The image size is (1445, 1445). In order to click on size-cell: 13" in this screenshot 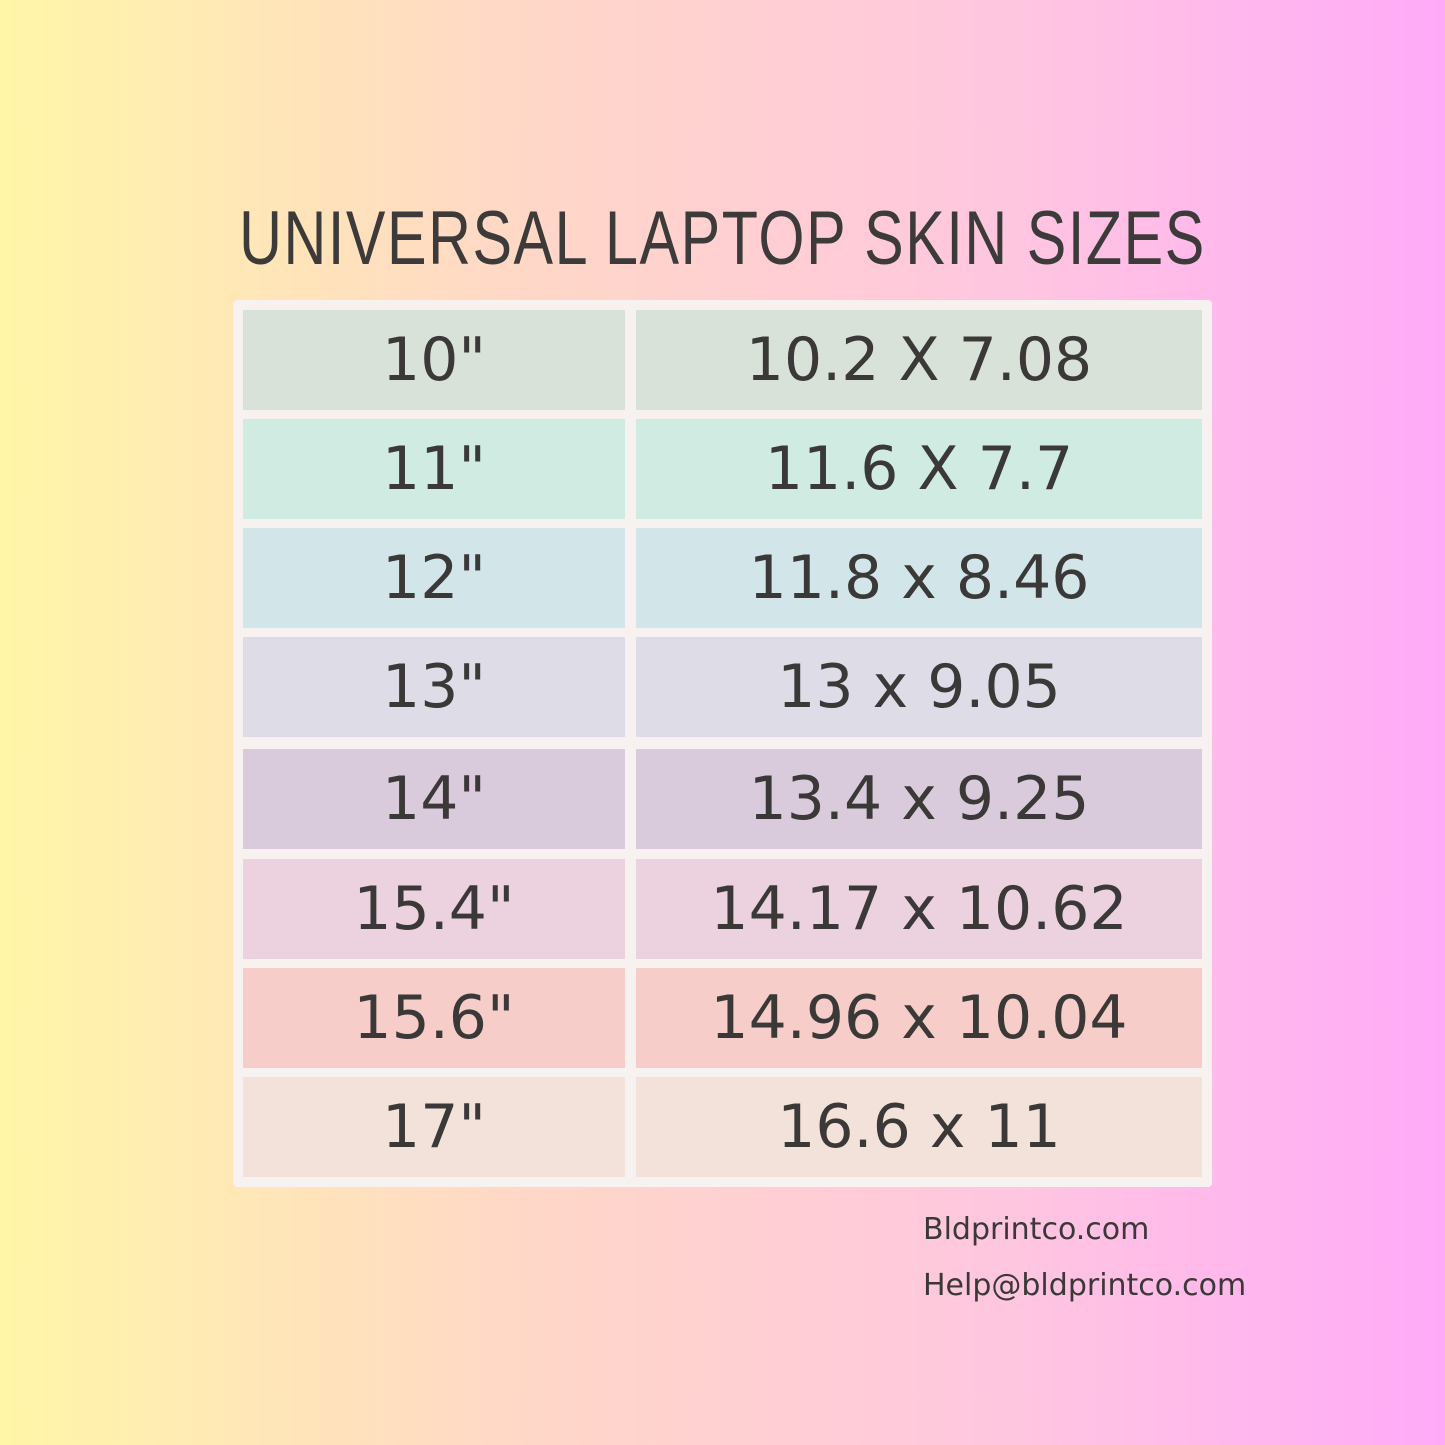, I will do `click(434, 687)`.